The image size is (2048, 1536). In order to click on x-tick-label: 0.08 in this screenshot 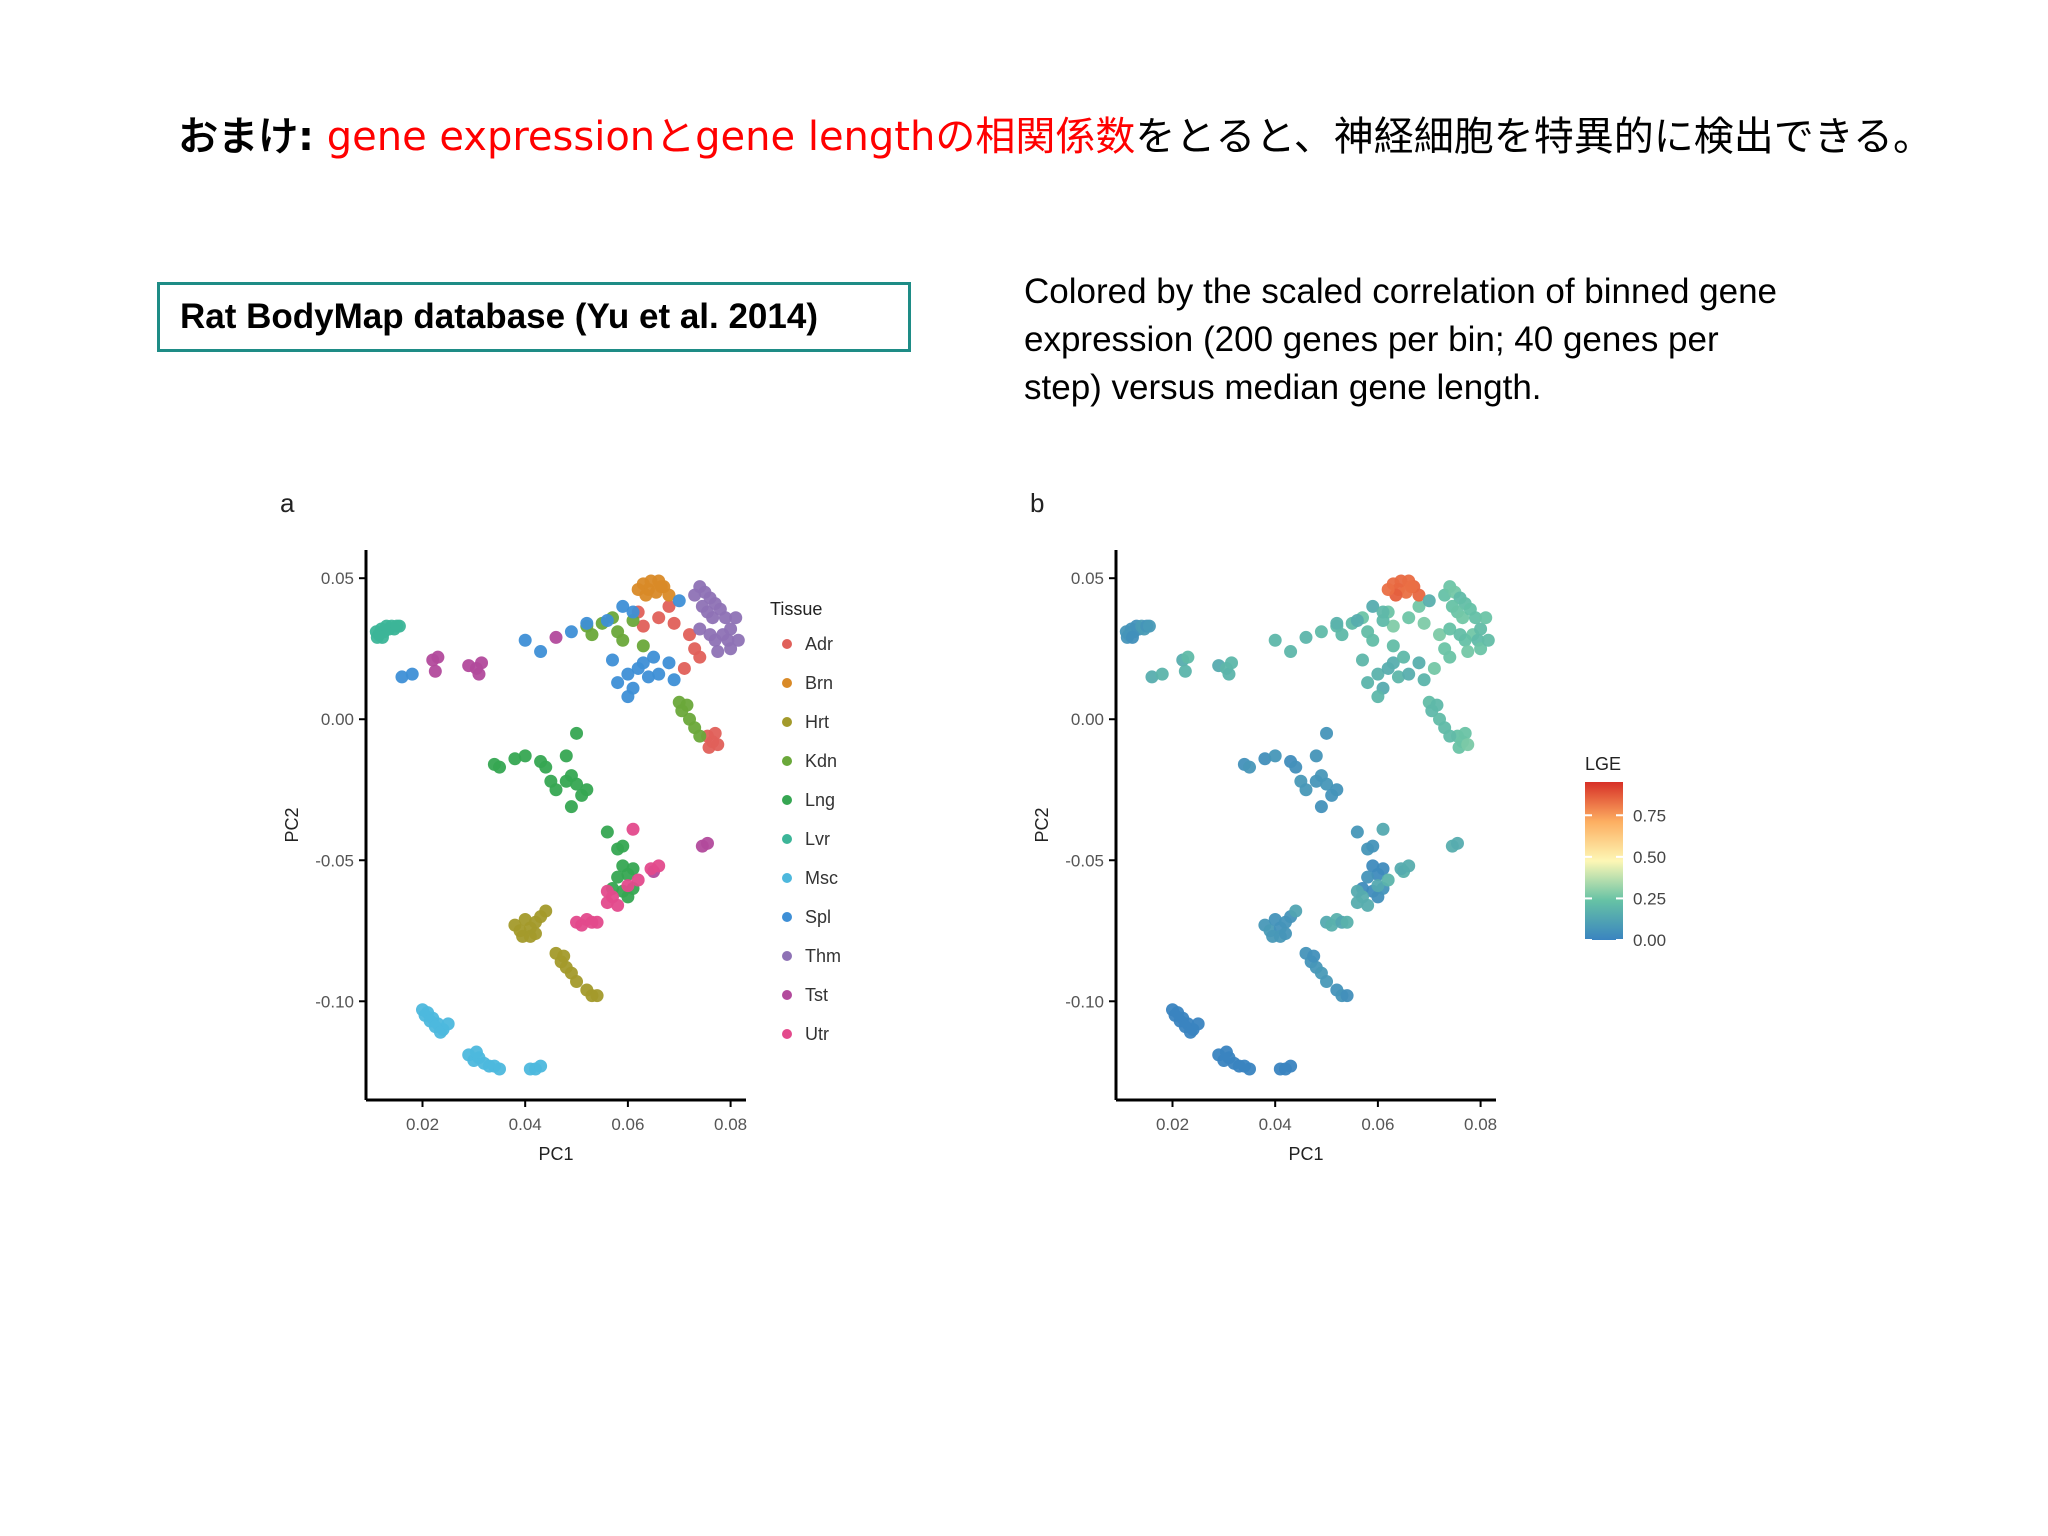, I will do `click(730, 1124)`.